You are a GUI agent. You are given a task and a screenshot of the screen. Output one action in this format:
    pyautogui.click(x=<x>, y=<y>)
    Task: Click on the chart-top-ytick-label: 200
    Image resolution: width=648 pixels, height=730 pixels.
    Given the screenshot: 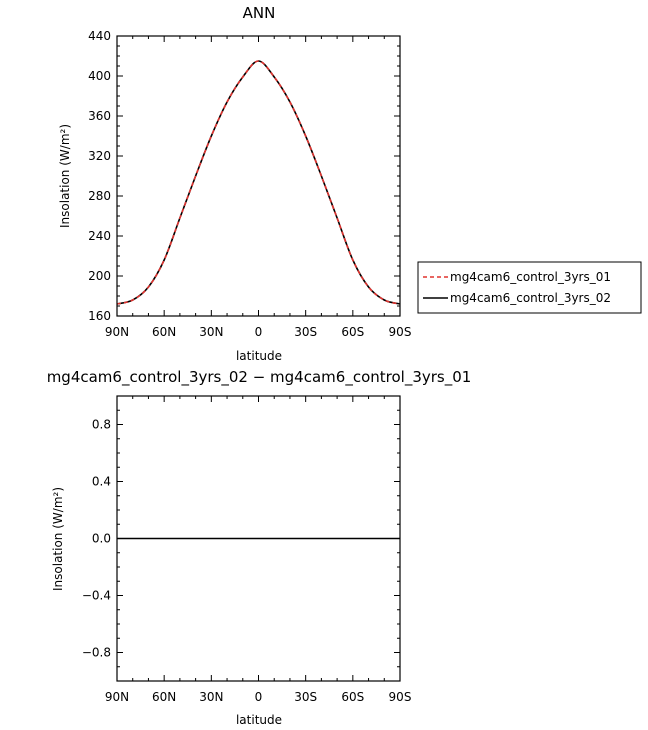 What is the action you would take?
    pyautogui.click(x=99, y=276)
    